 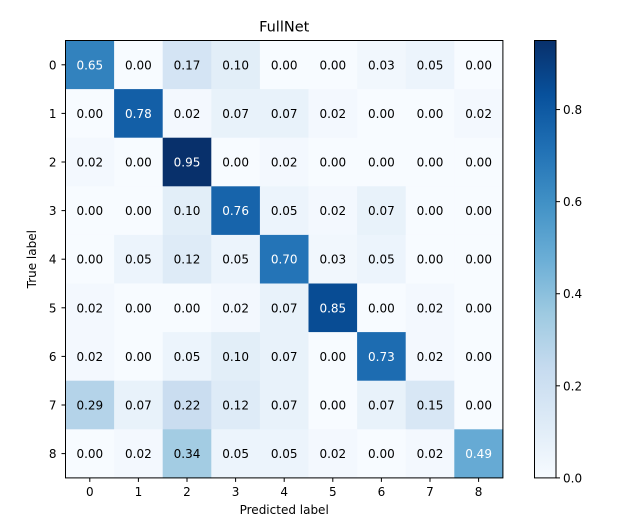 What do you see at coordinates (381, 357) in the screenshot?
I see `cell-value-label: 0.73` at bounding box center [381, 357].